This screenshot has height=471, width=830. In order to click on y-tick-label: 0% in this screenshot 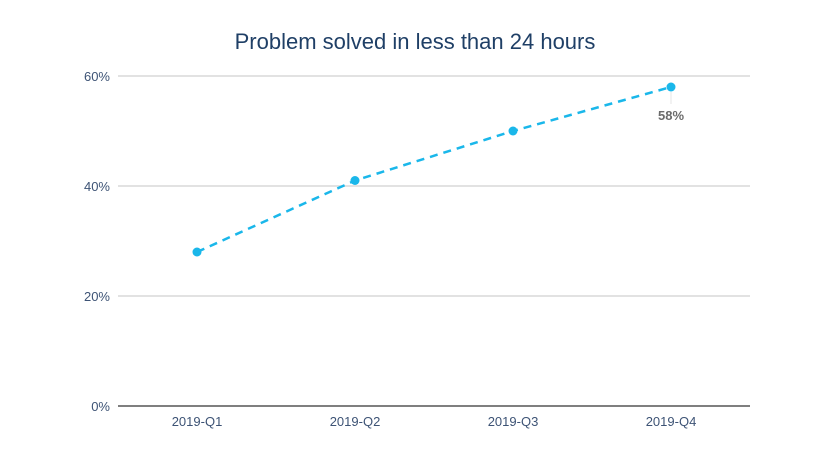, I will do `click(100, 406)`.